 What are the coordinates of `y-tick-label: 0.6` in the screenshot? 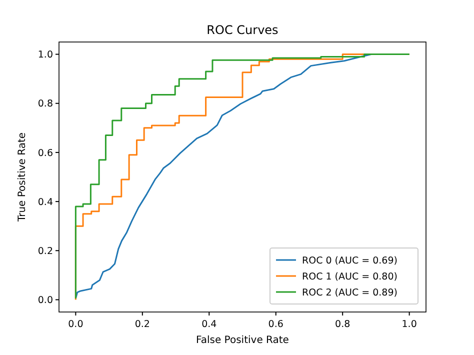 It's located at (45, 153).